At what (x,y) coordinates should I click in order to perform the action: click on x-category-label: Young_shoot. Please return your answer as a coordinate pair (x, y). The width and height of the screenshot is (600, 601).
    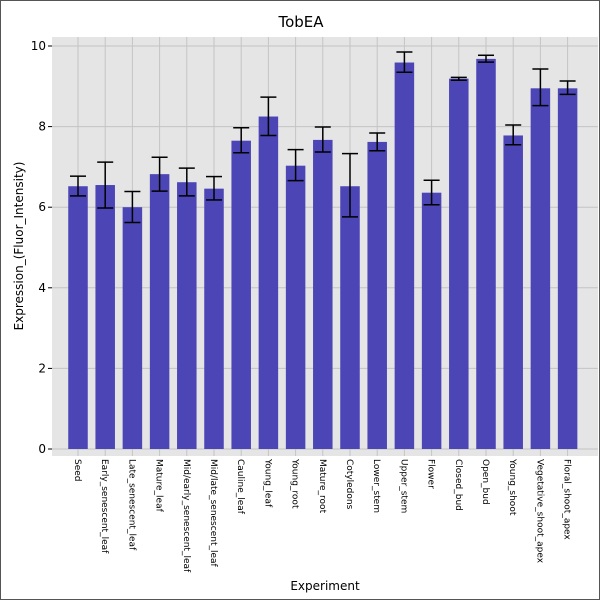
    Looking at the image, I should click on (512, 487).